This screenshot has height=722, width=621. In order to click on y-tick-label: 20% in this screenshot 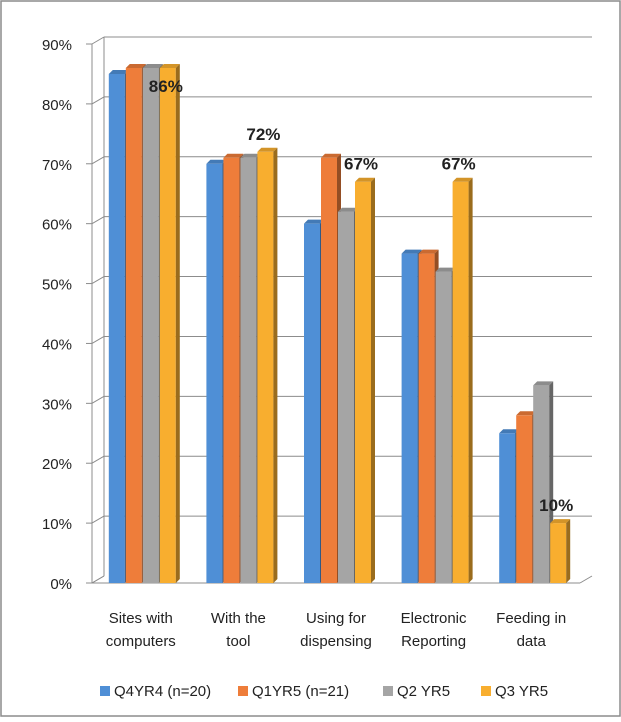, I will do `click(57, 464)`.